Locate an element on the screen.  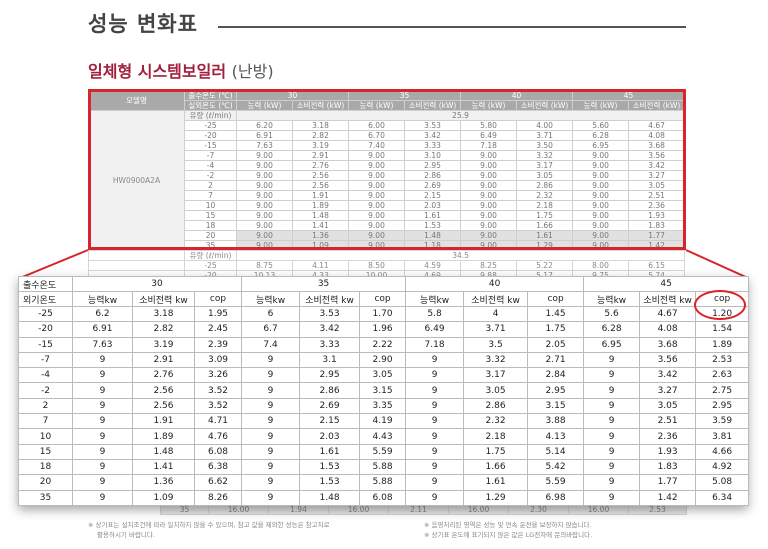
subtitle-suffix: (난방) is located at coordinates (252, 71).